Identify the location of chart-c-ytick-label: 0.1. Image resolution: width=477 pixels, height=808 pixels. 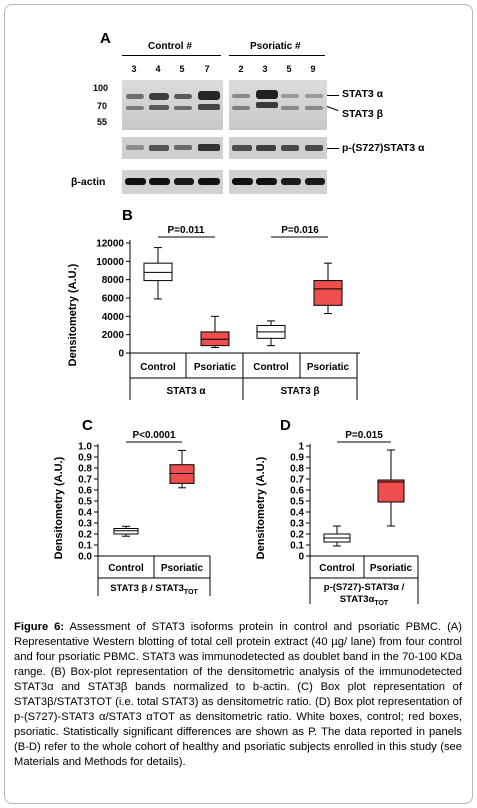
(85, 546).